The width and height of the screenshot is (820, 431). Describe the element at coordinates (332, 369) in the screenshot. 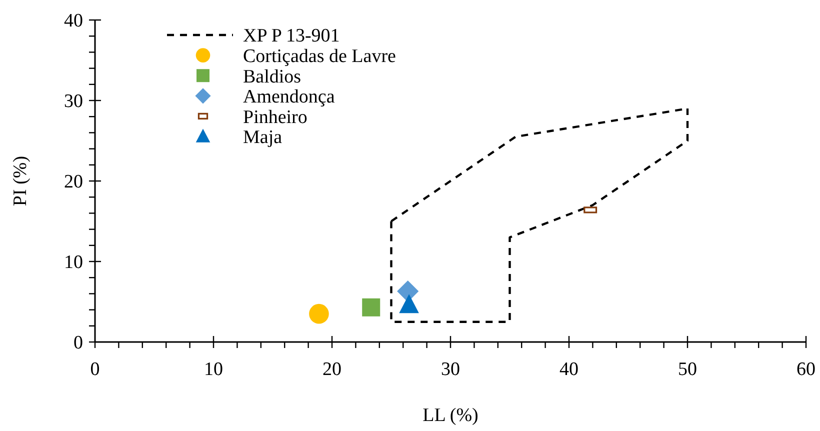

I see `x-tick-label: 20` at that location.